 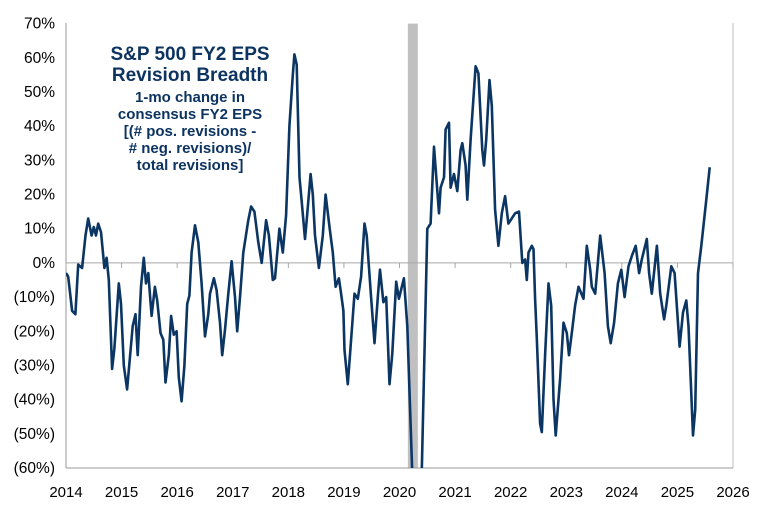 What do you see at coordinates (343, 492) in the screenshot?
I see `x-tick-label: 2019` at bounding box center [343, 492].